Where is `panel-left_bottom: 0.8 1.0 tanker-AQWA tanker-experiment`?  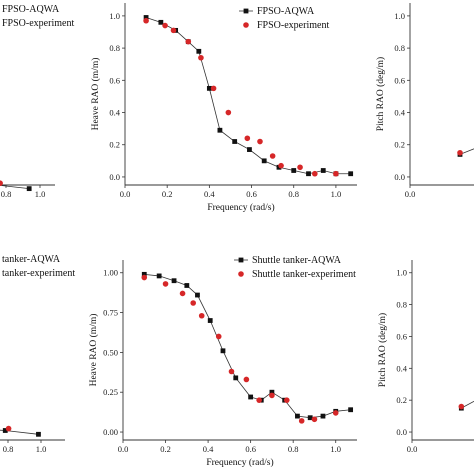 panel-left_bottom: 0.8 1.0 tanker-AQWA tanker-experiment is located at coordinates (37, 354).